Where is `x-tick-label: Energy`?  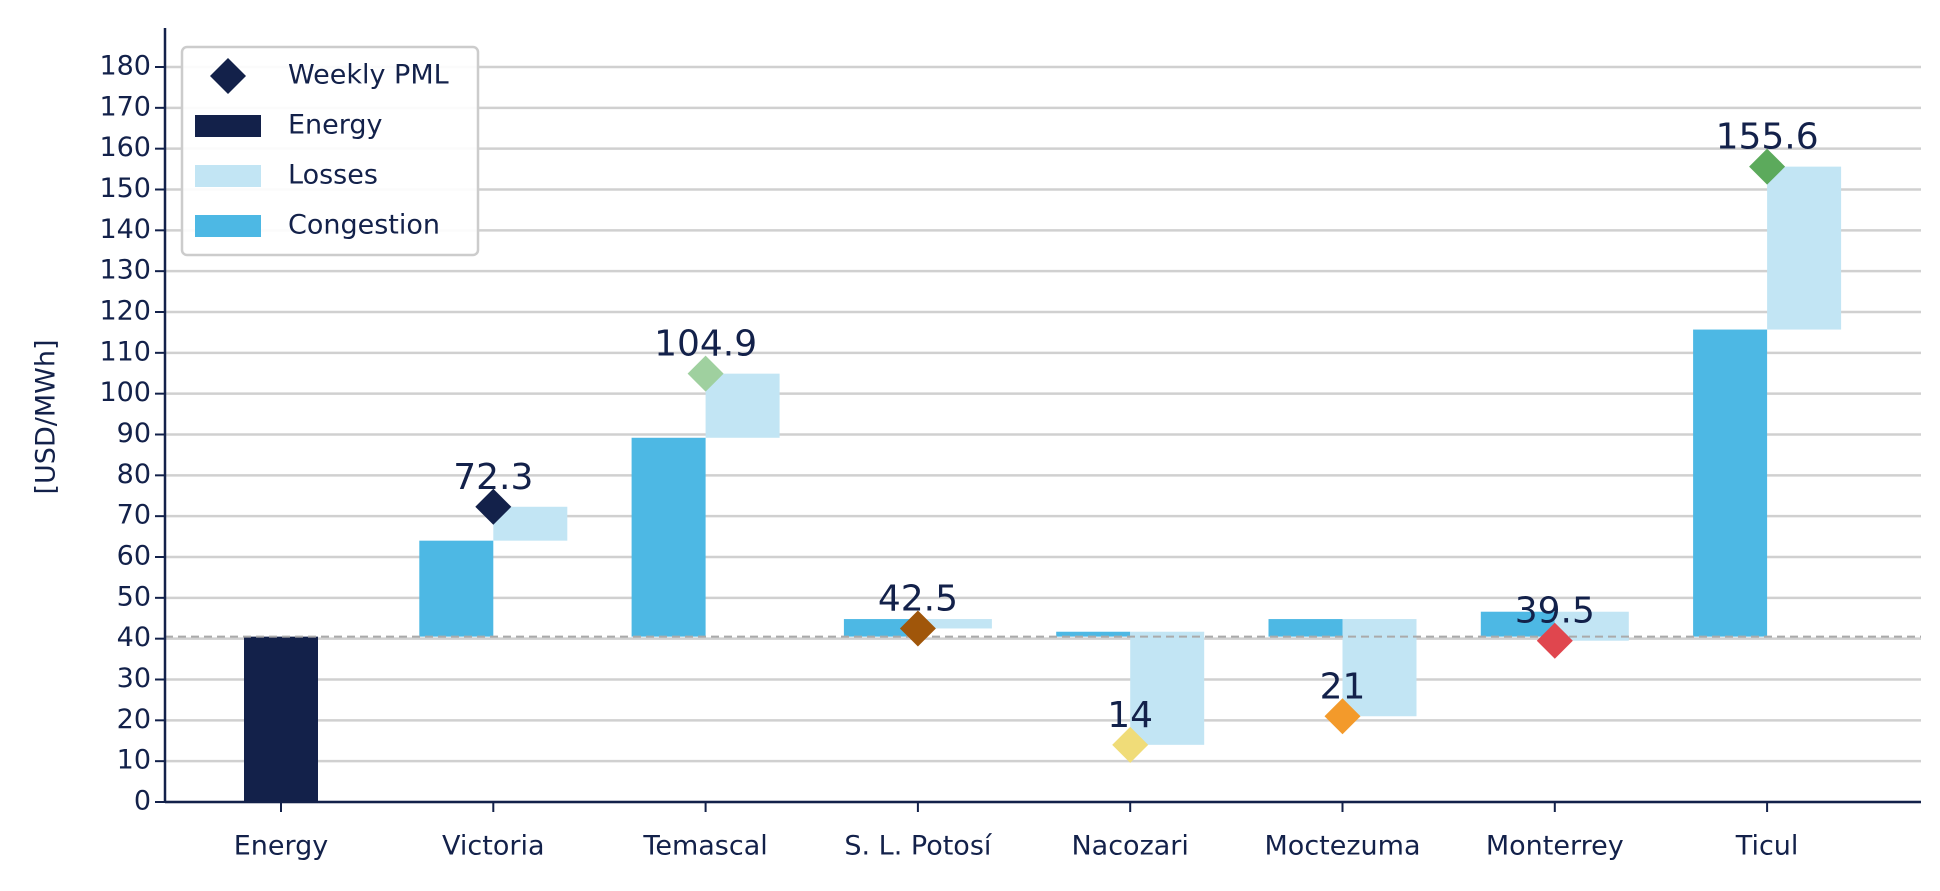 x-tick-label: Energy is located at coordinates (281, 846).